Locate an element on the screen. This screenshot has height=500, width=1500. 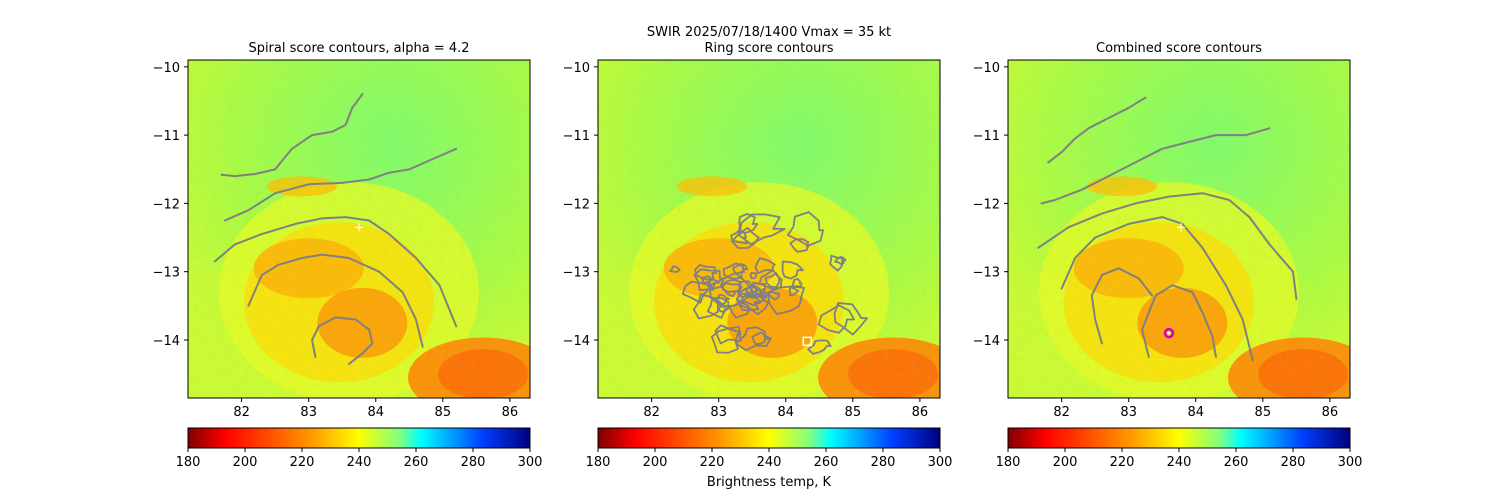
figure-suptitle: SWIR 2025/07/18/1400 Vmax = 35 kt is located at coordinates (769, 32).